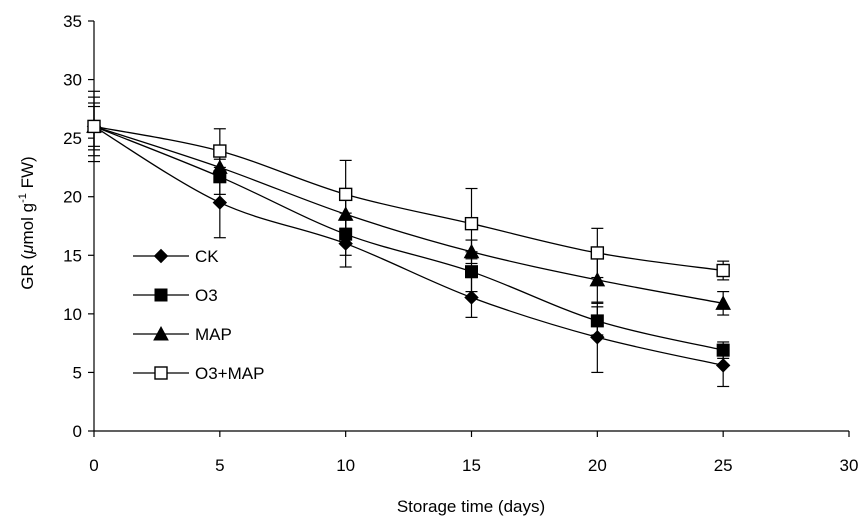 This screenshot has height=525, width=866. I want to click on y-axis-title-sup: -1, so click(23, 198).